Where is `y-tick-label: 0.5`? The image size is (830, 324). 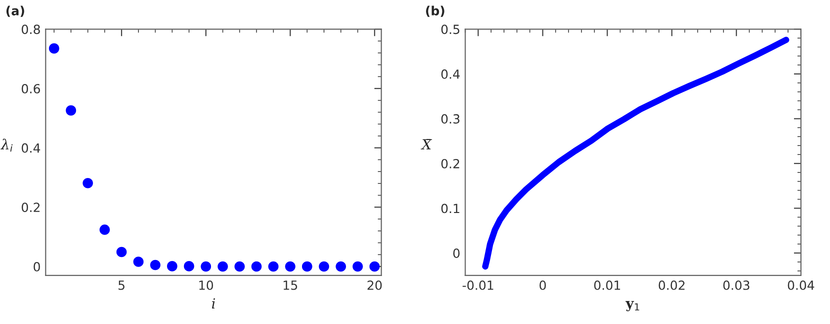
y-tick-label: 0.5 is located at coordinates (450, 29).